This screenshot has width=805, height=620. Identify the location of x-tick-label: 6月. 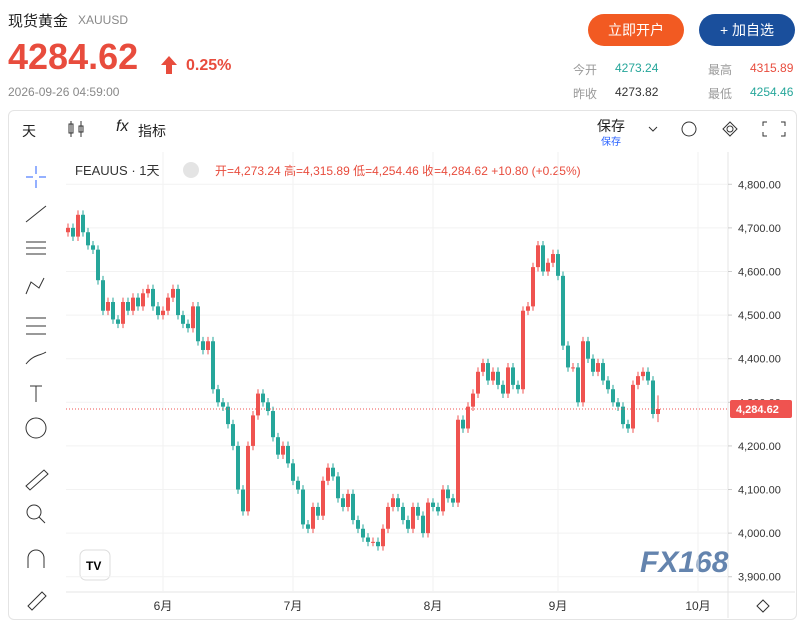
(163, 606).